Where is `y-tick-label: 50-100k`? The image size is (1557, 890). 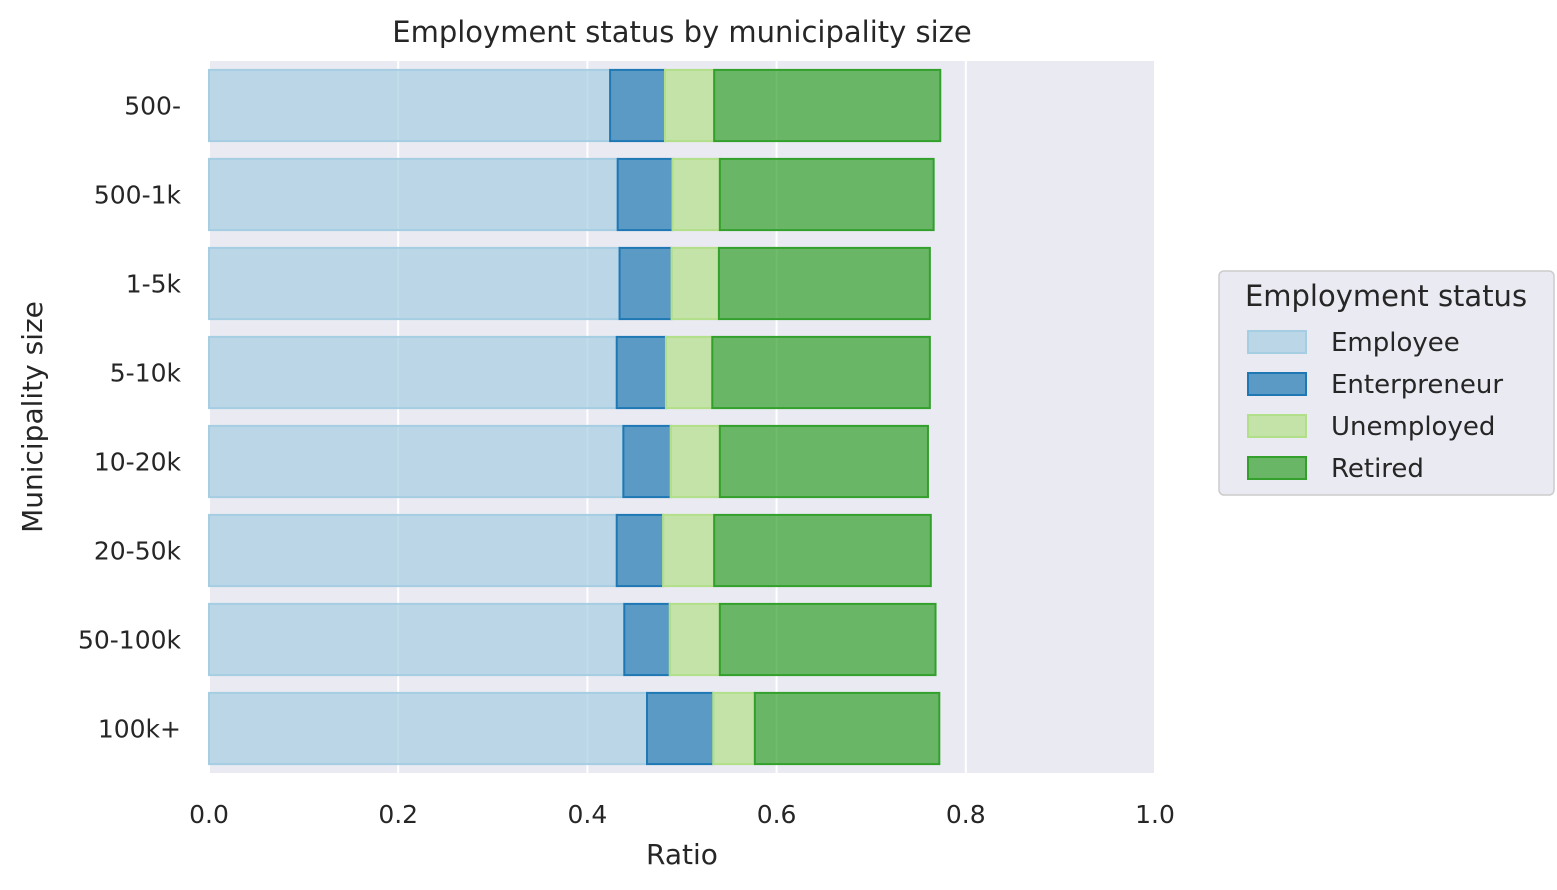 y-tick-label: 50-100k is located at coordinates (130, 640).